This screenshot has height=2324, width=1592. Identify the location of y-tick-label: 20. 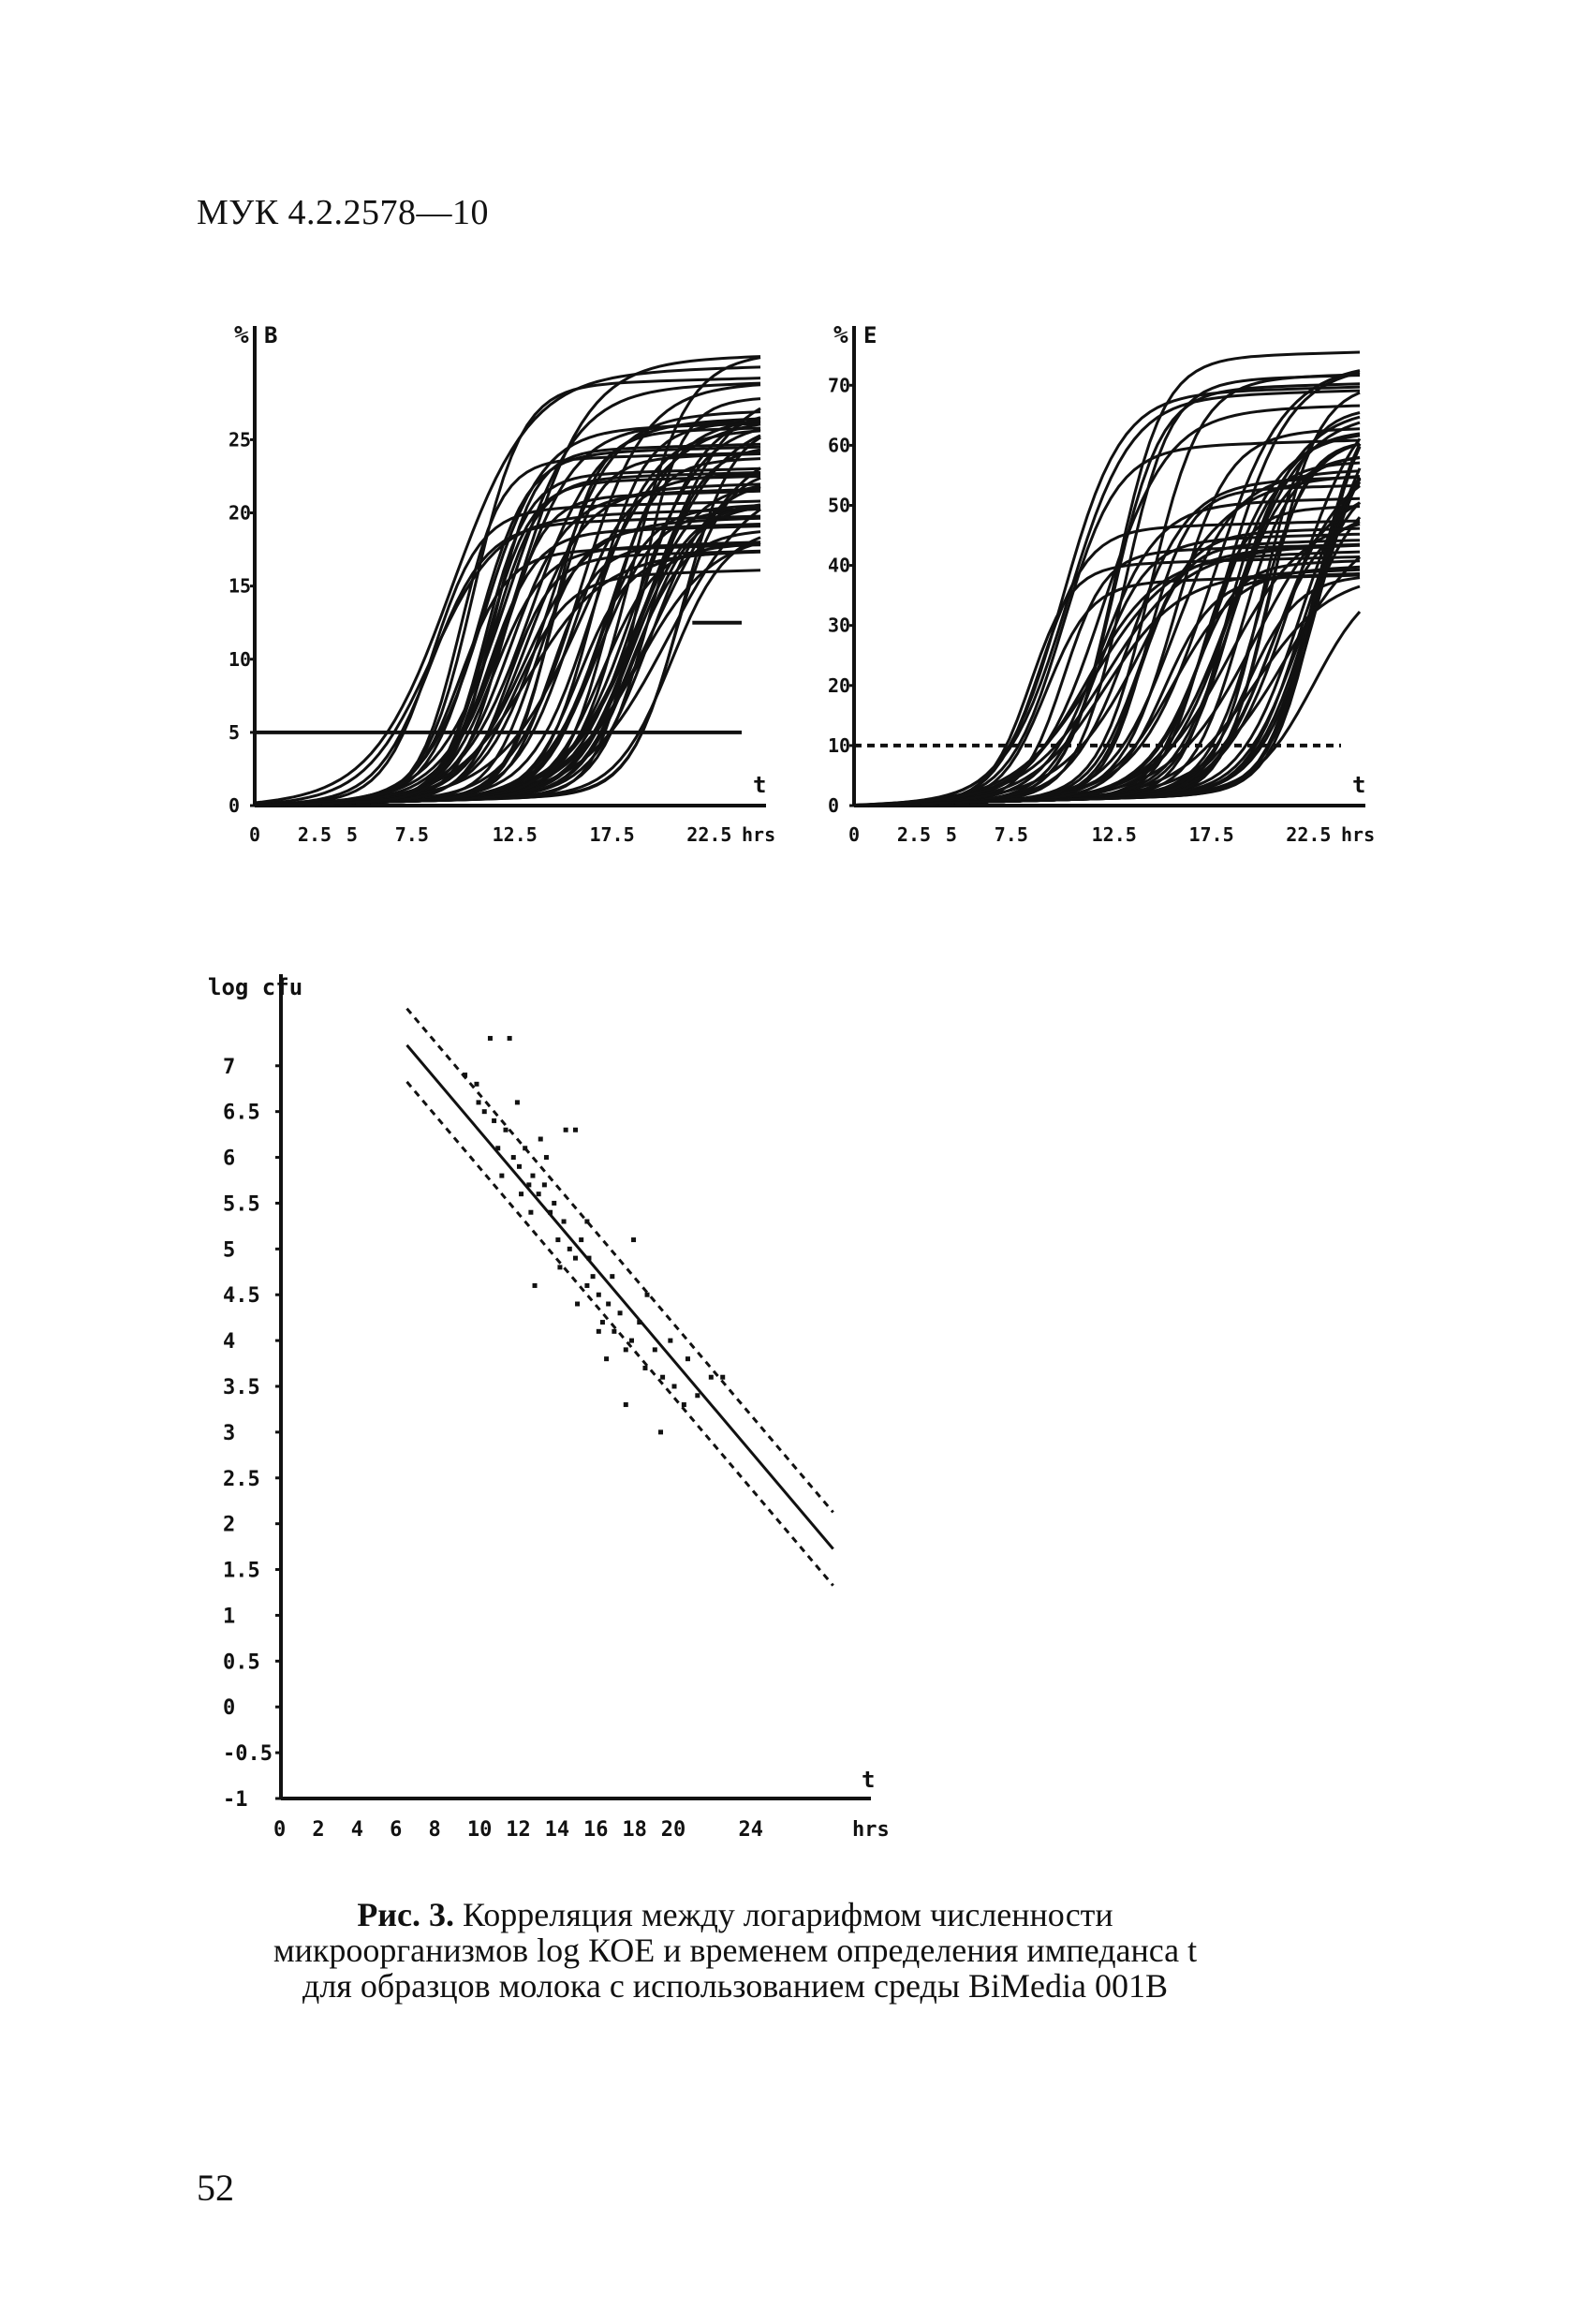
(839, 685).